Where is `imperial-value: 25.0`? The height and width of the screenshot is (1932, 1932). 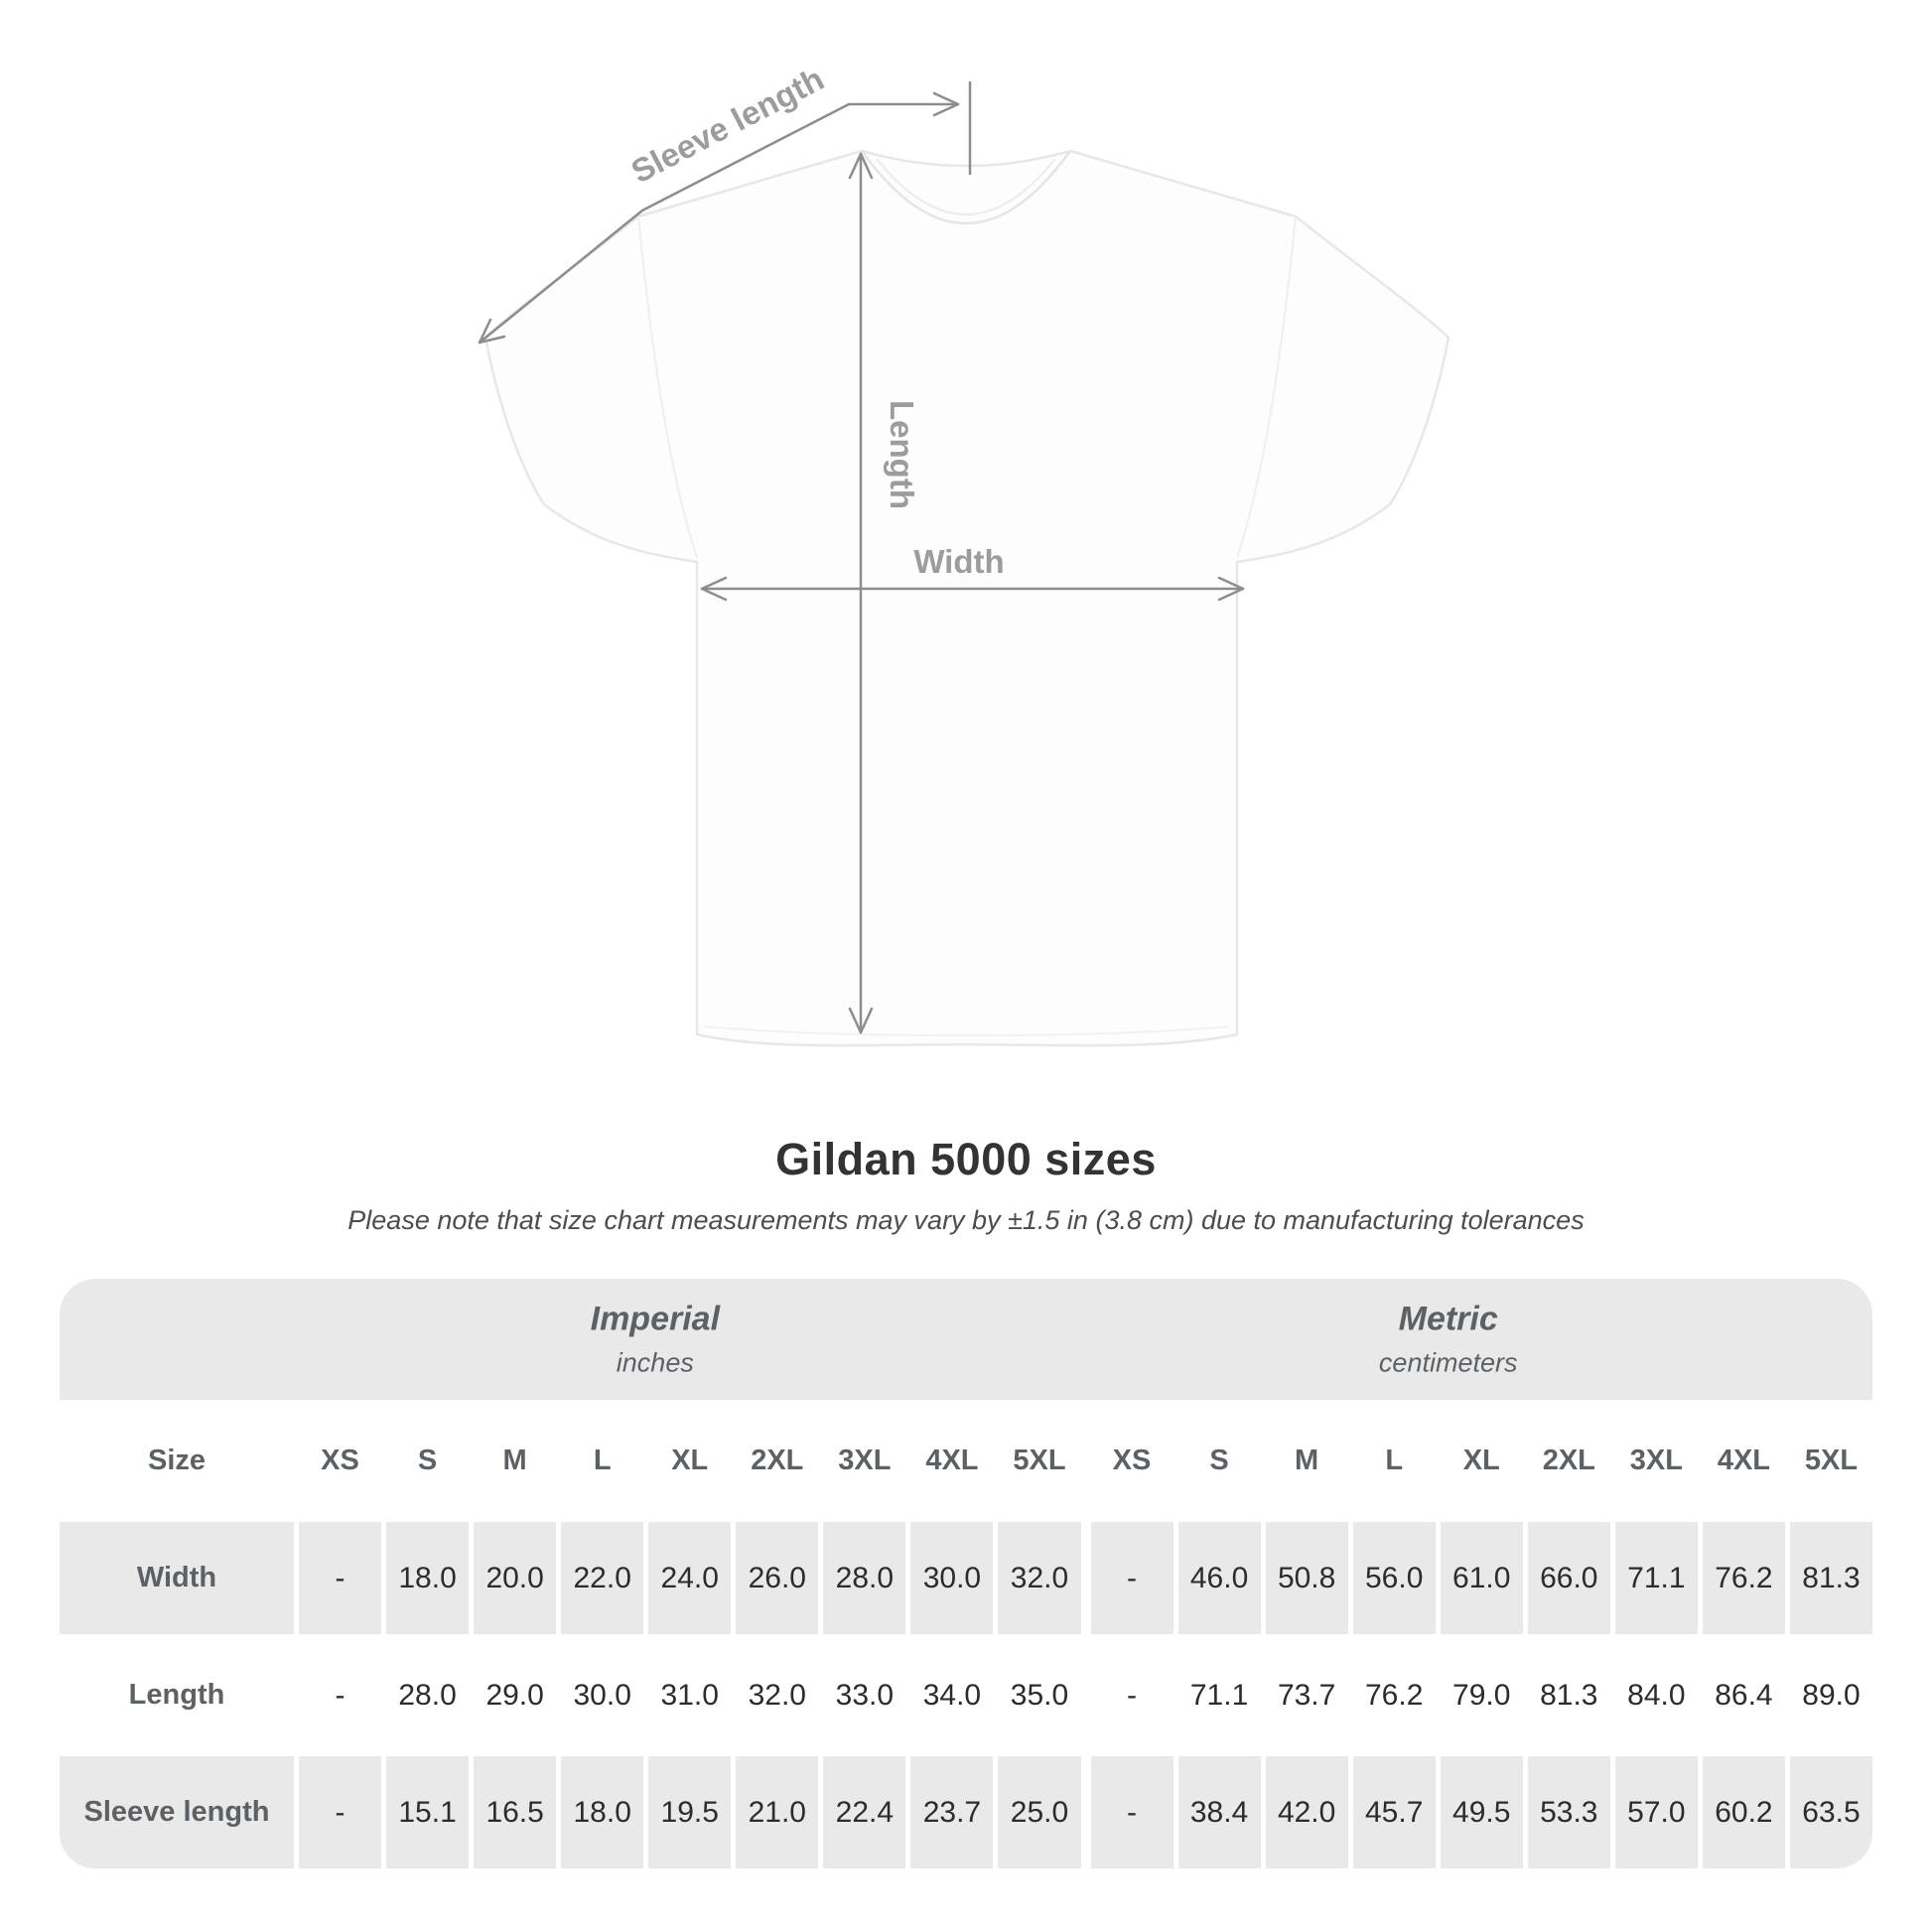 imperial-value: 25.0 is located at coordinates (1040, 1812).